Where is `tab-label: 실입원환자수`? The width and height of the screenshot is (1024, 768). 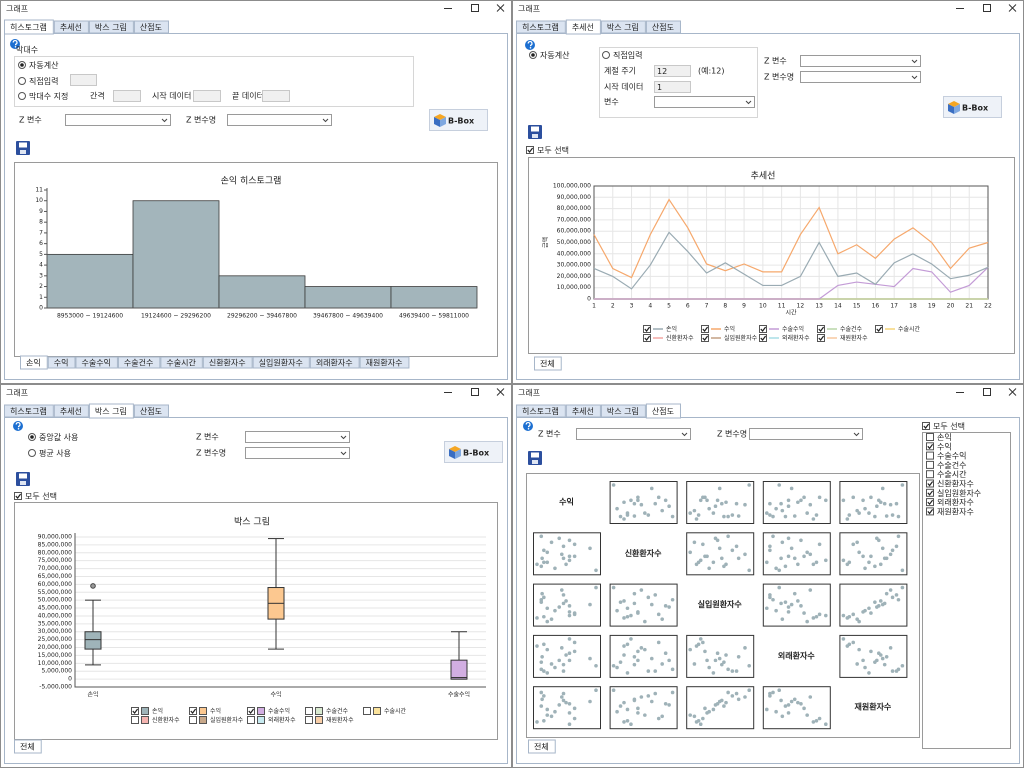 tab-label: 실입원환자수 is located at coordinates (281, 363).